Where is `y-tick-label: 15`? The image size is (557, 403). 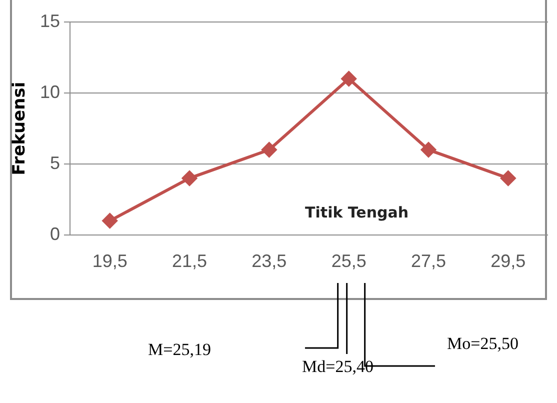 y-tick-label: 15 is located at coordinates (50, 20).